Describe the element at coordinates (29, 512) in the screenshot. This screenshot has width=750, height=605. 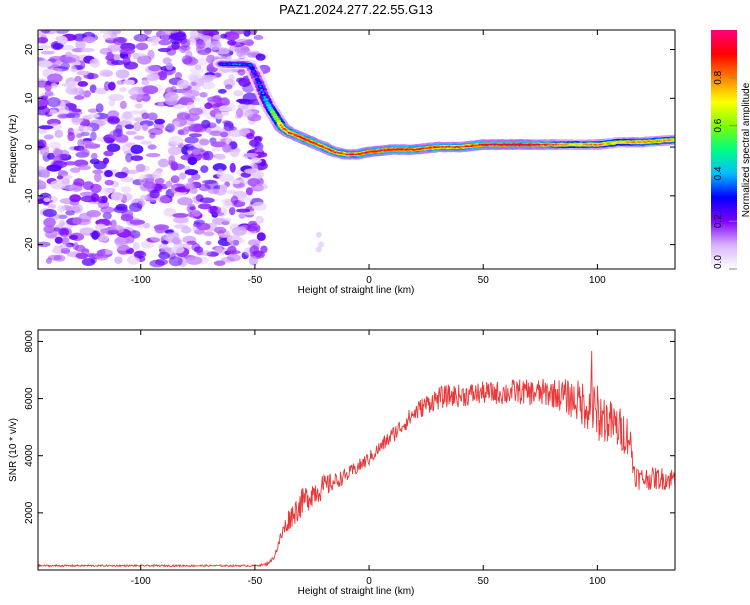
I see `y-tick-label: 2000` at that location.